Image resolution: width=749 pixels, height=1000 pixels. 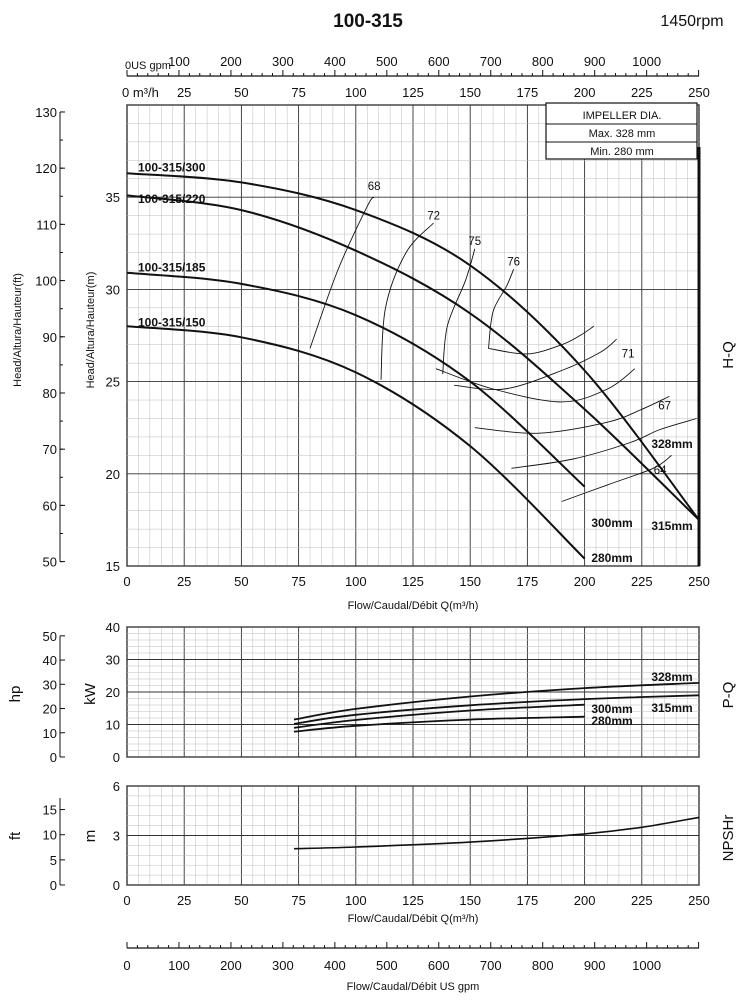 I want to click on hq-y-tick-label: 15, so click(x=113, y=566).